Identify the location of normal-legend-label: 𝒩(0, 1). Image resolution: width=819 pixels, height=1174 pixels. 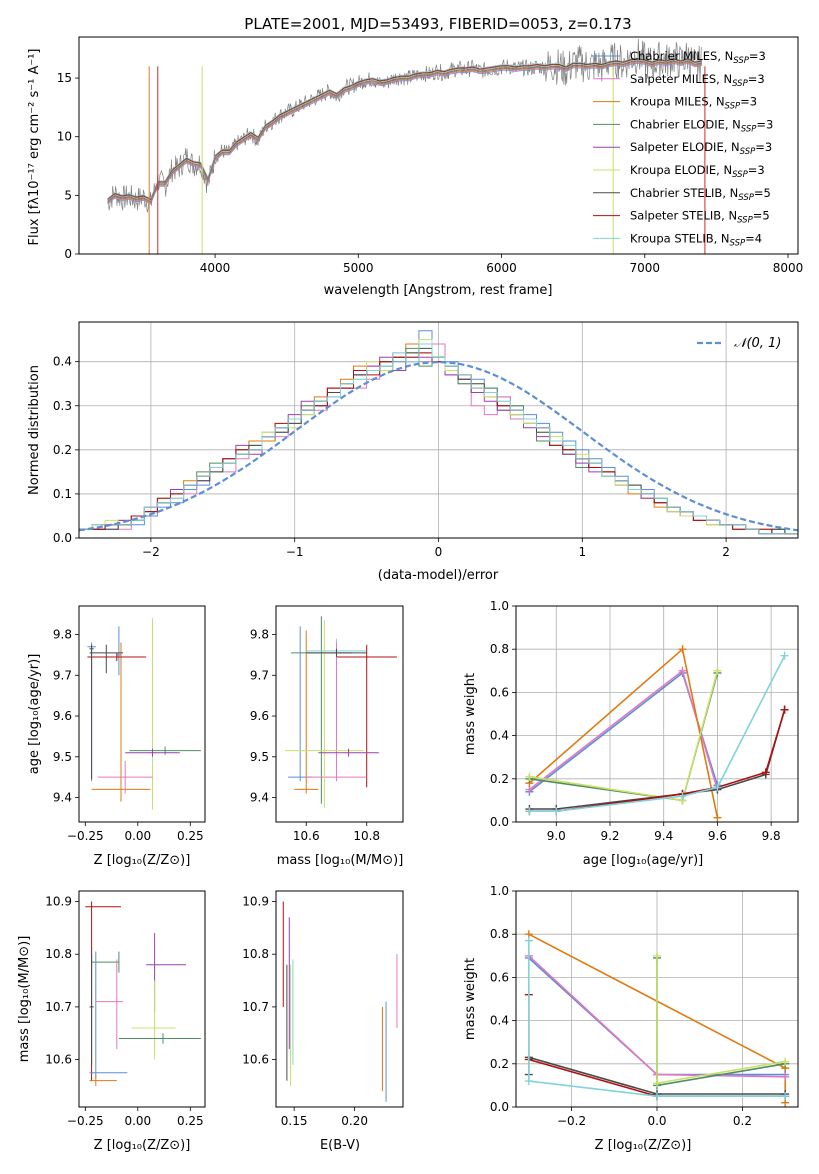
(757, 343).